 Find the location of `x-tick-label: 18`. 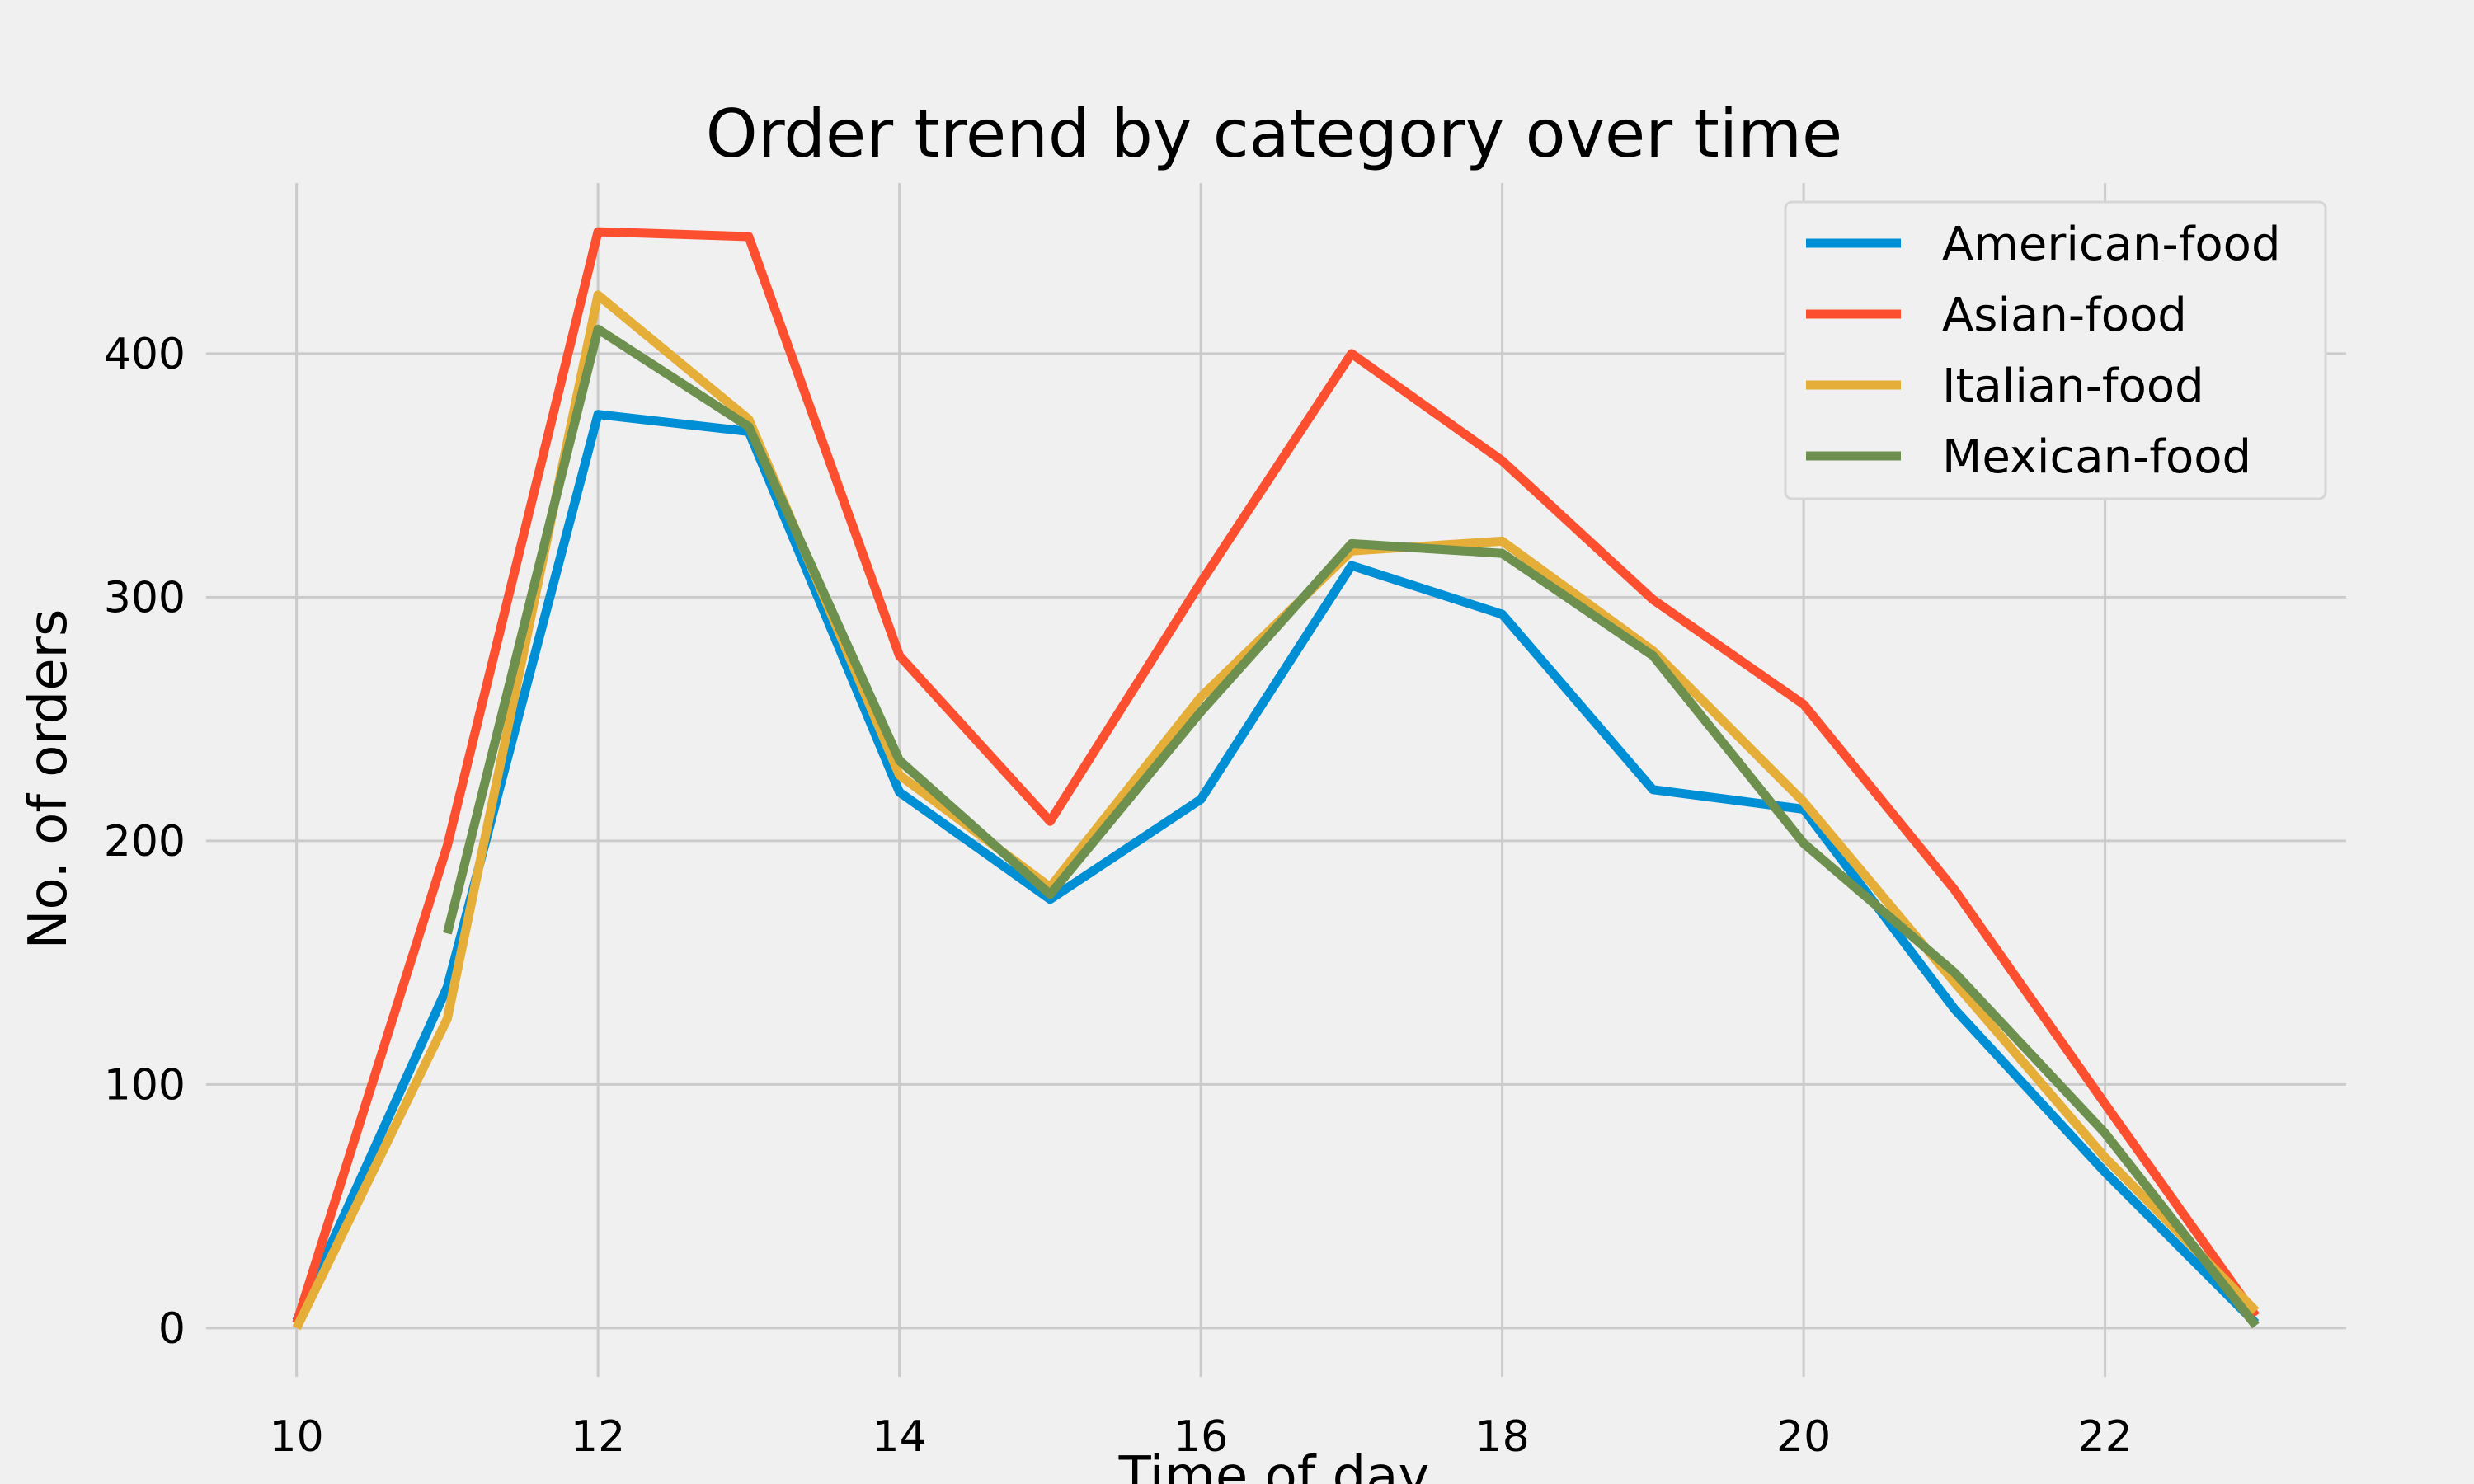

x-tick-label: 18 is located at coordinates (1502, 1437).